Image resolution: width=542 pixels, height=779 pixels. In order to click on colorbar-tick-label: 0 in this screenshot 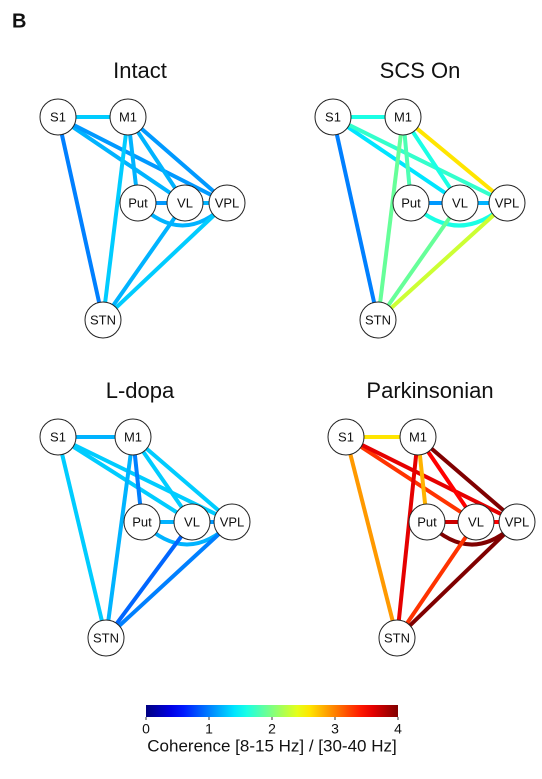, I will do `click(146, 729)`.